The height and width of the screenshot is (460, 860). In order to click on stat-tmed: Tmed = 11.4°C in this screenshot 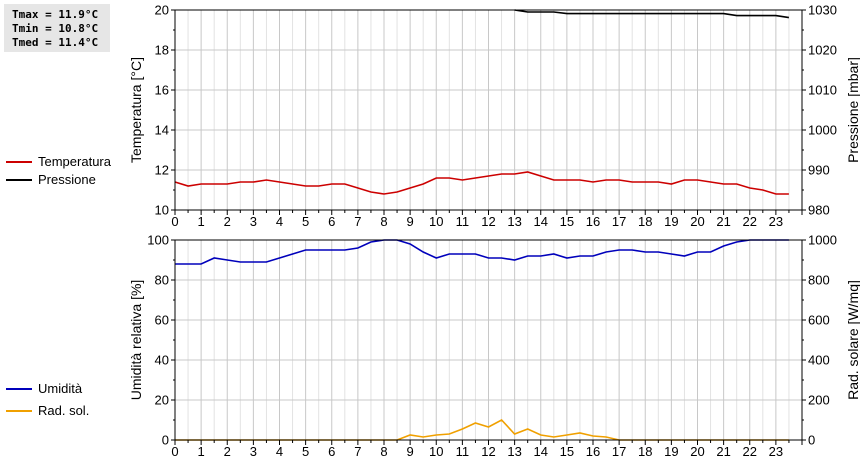, I will do `click(55, 42)`.